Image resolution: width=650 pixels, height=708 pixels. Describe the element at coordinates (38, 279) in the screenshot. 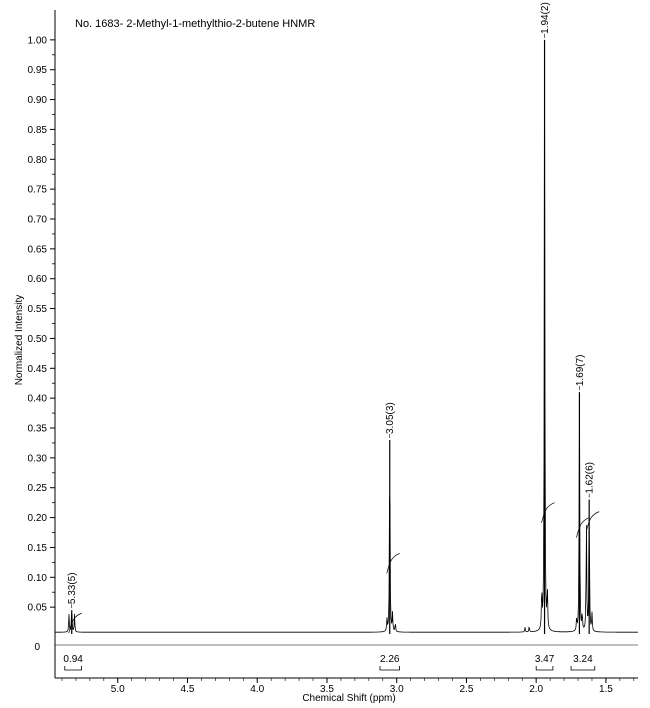

I see `y-tick-label: 0.60` at that location.